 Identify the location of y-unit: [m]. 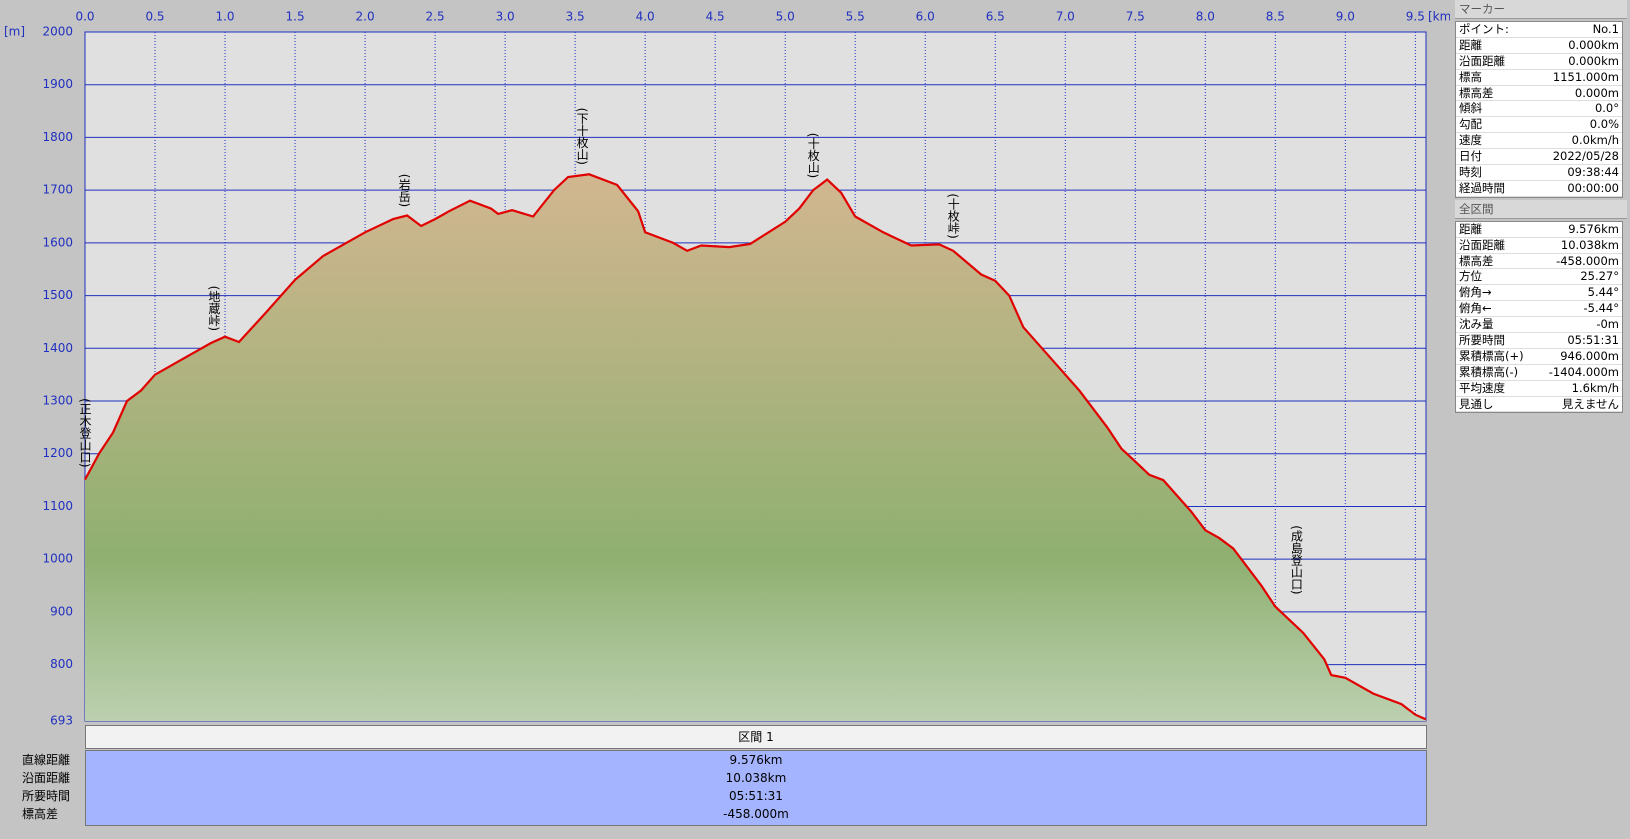
(14, 32).